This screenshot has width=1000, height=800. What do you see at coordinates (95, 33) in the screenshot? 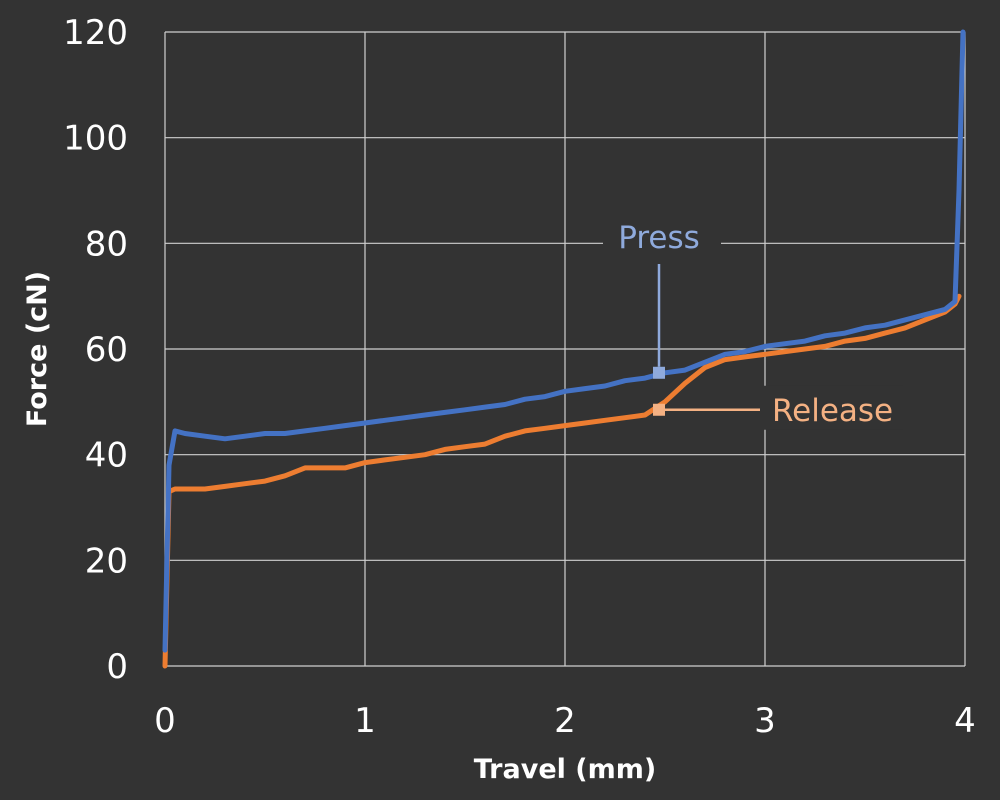
I see `y-tick-label-120: 120` at bounding box center [95, 33].